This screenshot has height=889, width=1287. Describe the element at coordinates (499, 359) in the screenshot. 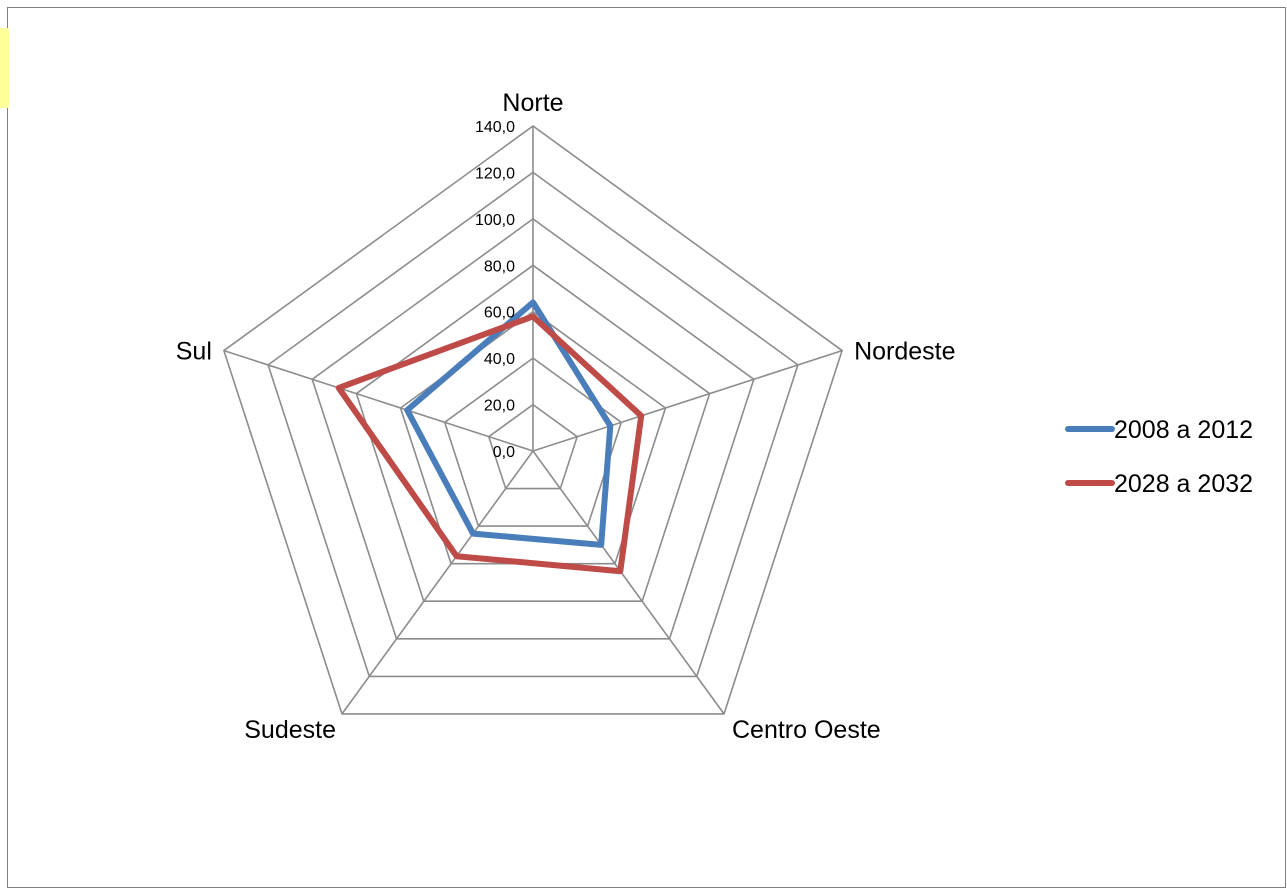

I see `tick-label: 40,0` at that location.